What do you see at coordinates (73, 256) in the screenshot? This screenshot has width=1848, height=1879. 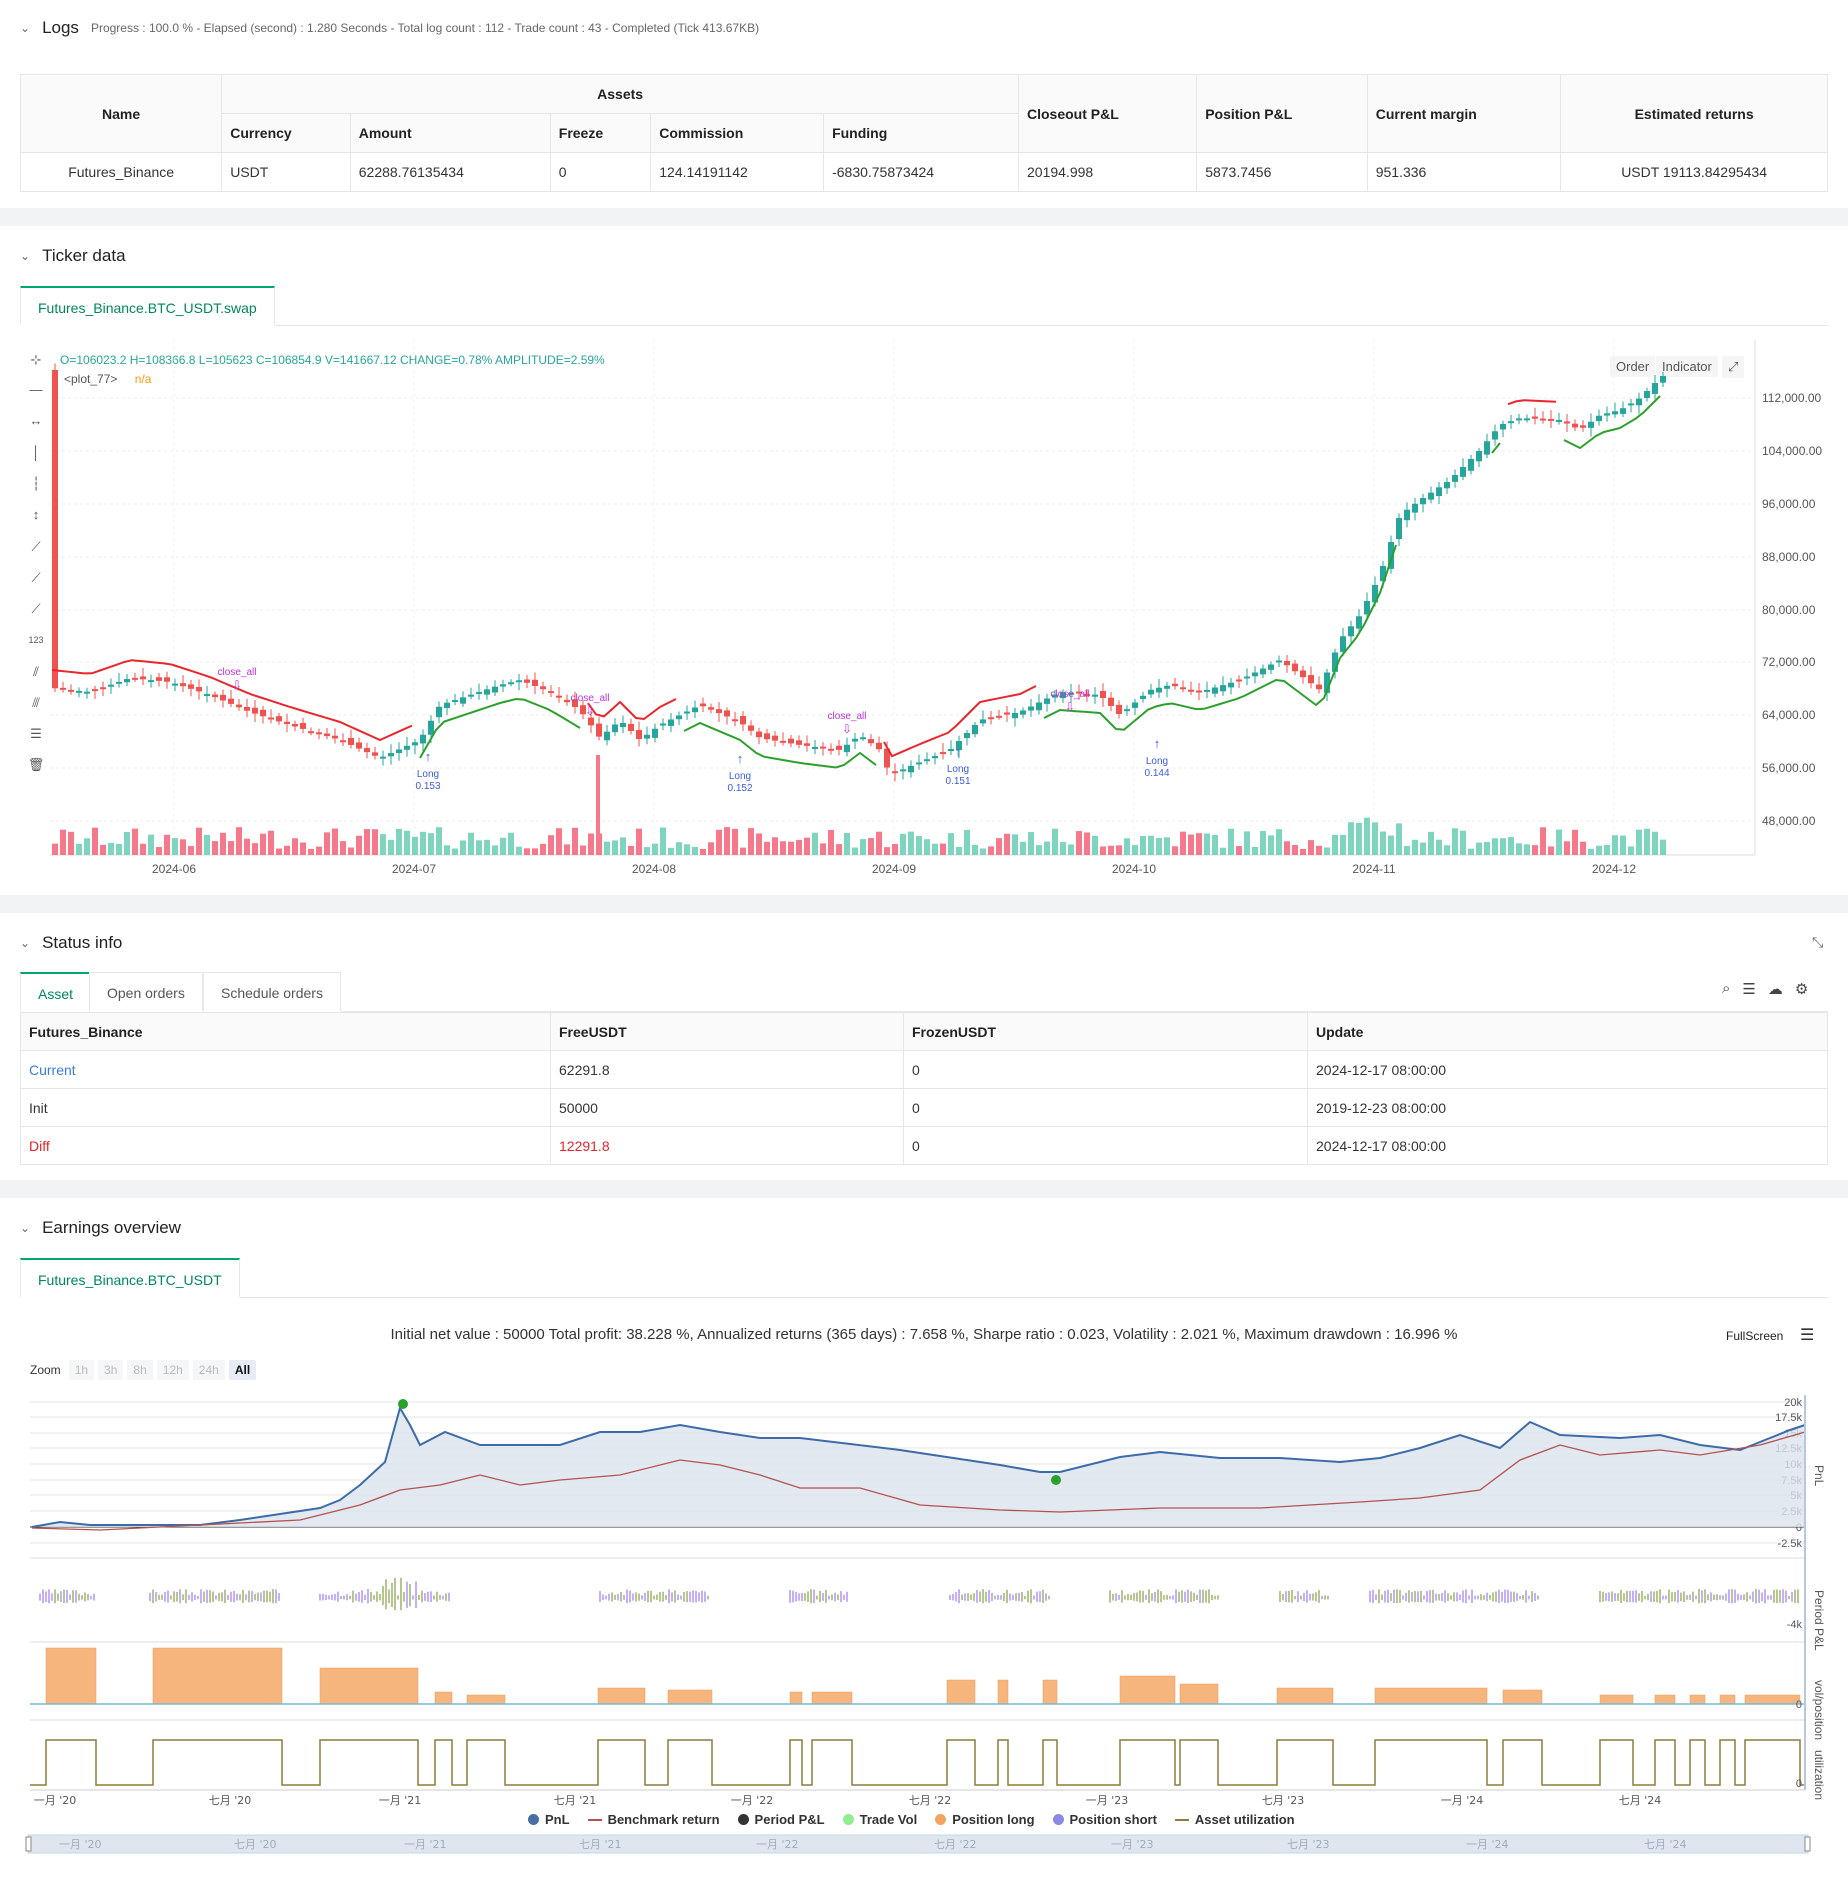 I see `ticker-header: ⌄ Ticker data` at bounding box center [73, 256].